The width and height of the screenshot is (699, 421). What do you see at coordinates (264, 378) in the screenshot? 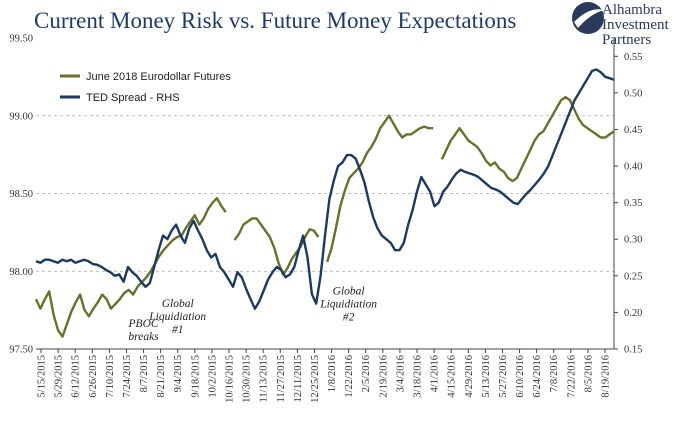
I see `x-tick-label: 11/13/2015` at bounding box center [264, 378].